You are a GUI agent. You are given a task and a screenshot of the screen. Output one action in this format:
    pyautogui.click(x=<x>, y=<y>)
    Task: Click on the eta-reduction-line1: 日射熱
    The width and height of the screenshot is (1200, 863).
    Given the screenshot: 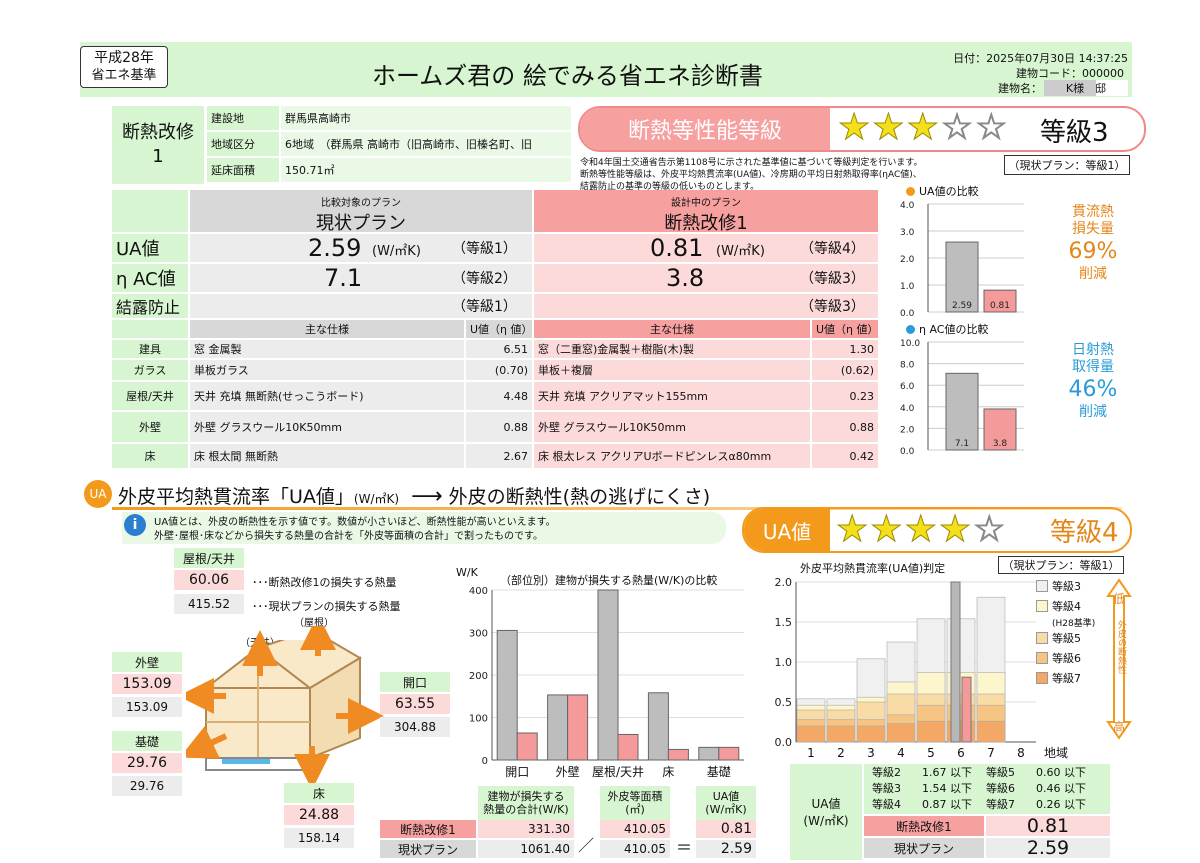 What is the action you would take?
    pyautogui.click(x=1093, y=350)
    